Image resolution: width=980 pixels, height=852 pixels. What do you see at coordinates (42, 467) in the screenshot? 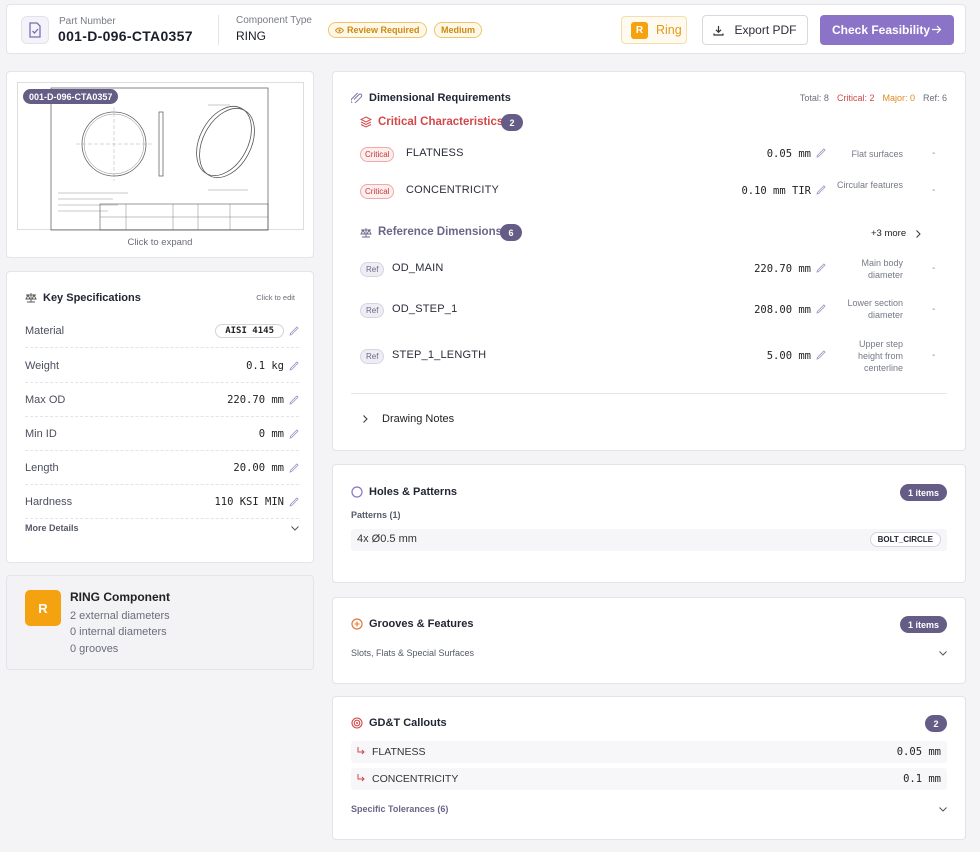
I see `spec-label: Length` at bounding box center [42, 467].